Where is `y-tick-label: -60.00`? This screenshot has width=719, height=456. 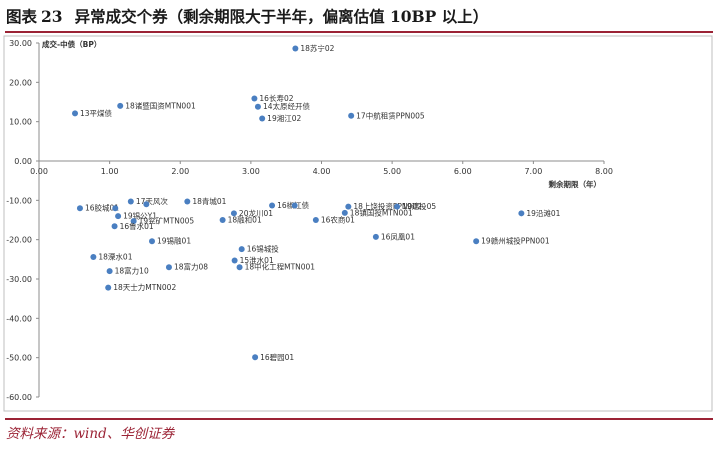
y-tick-label: -60.00 is located at coordinates (19, 397).